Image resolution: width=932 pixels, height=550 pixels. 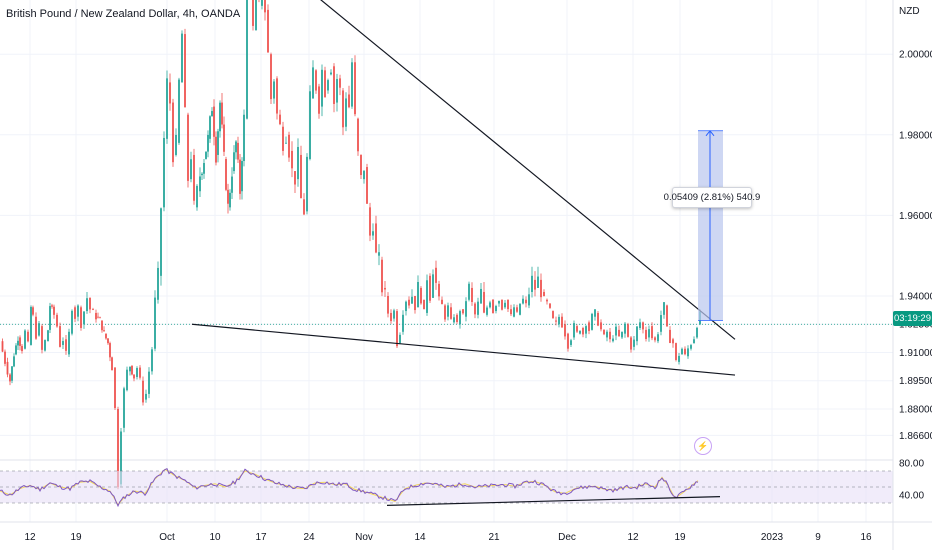 I want to click on currency-label: NZD, so click(x=909, y=11).